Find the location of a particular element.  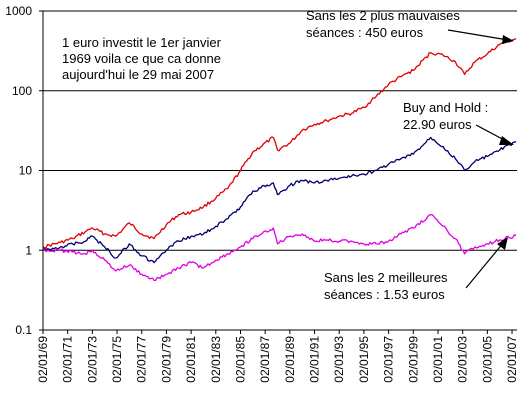

x-tick-label: 02/01/69 is located at coordinates (43, 359).